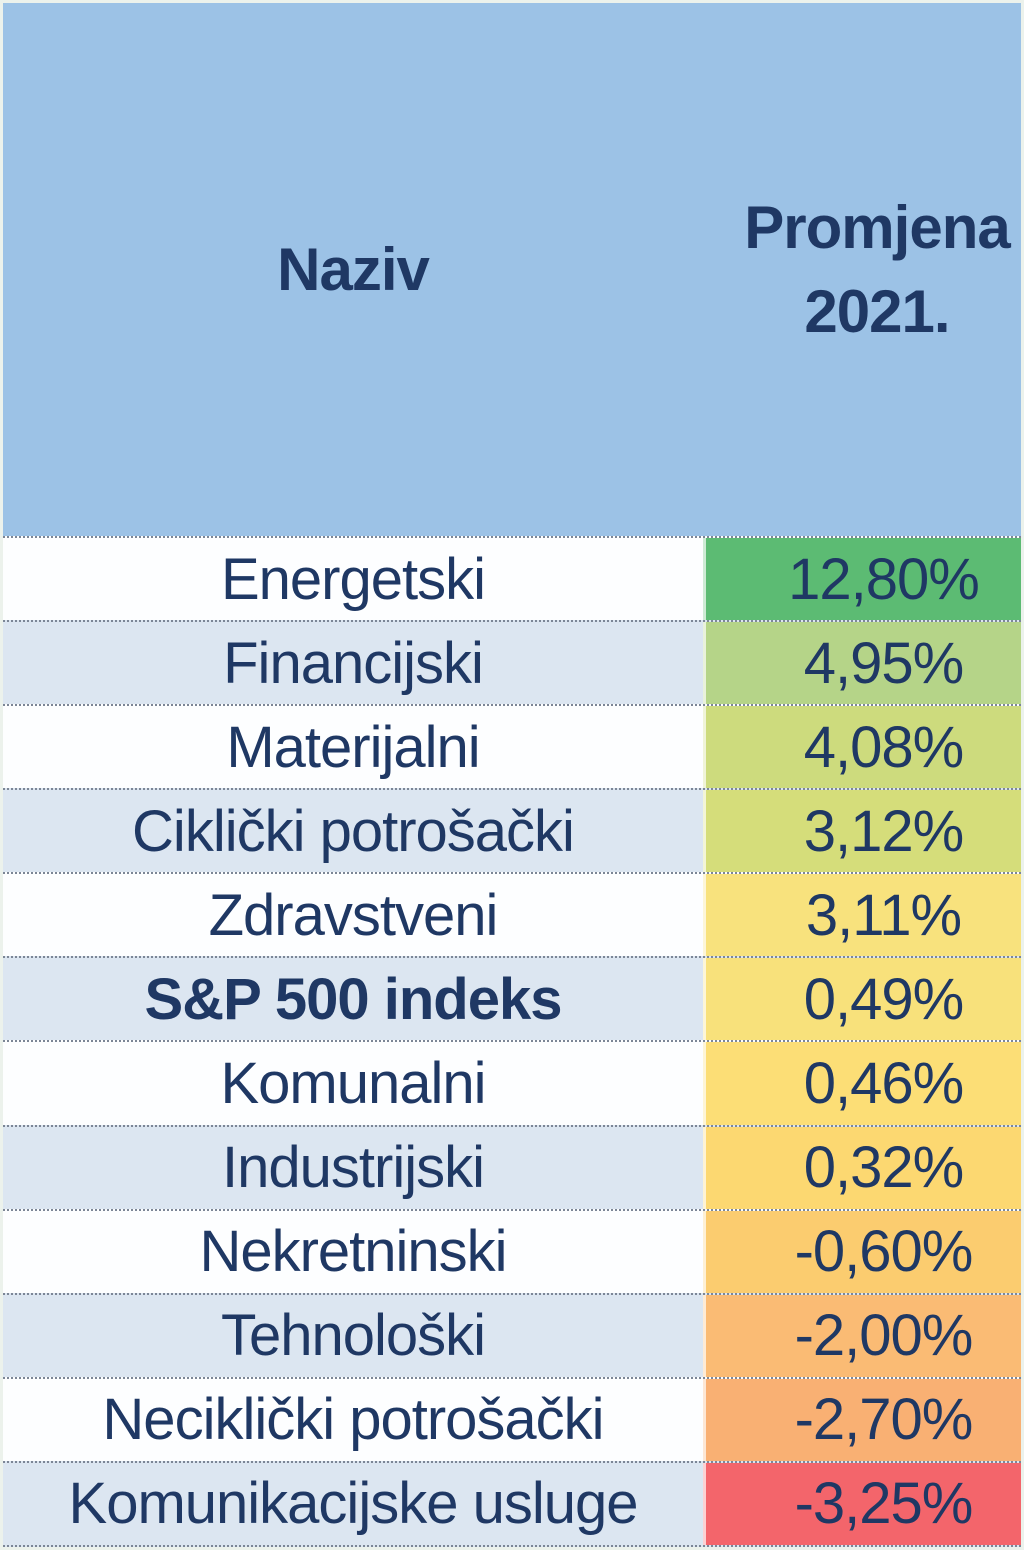 The image size is (1024, 1550). I want to click on change-value-cell: 3,11%, so click(862, 915).